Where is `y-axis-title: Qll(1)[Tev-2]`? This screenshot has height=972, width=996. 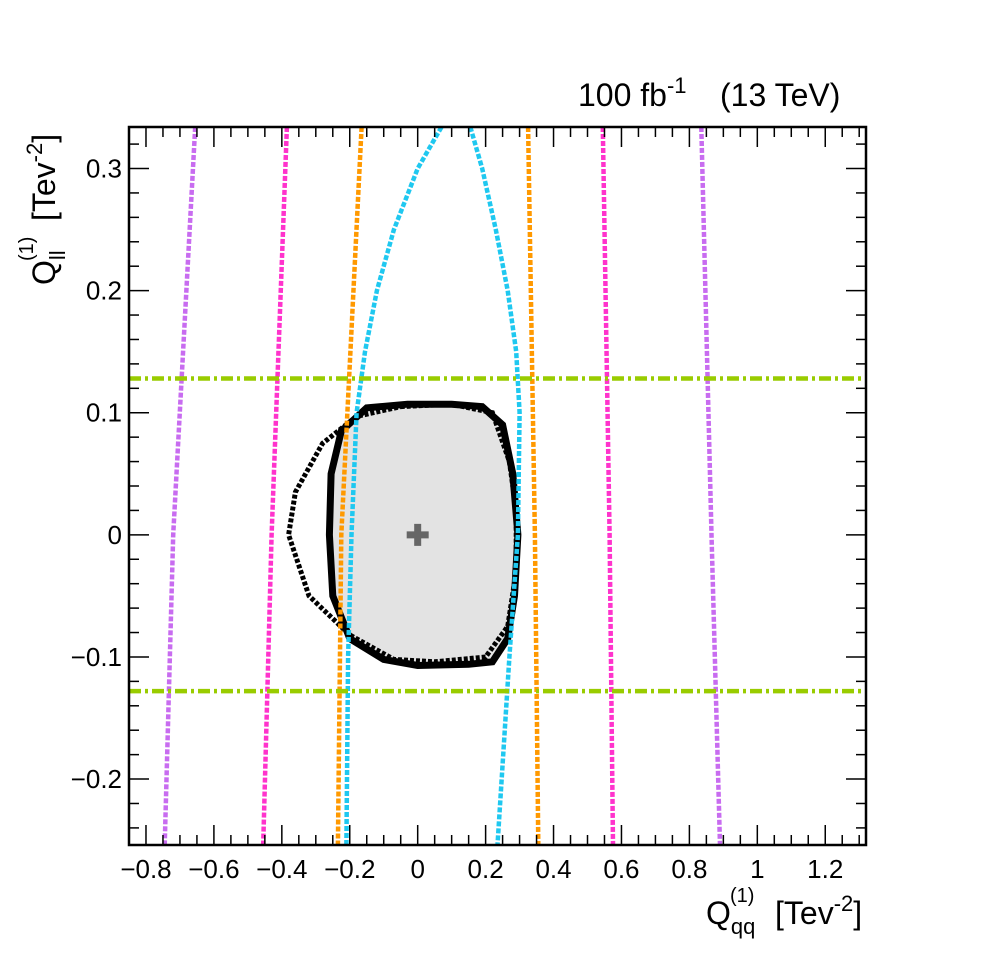 y-axis-title: Qll(1)[Tev-2] is located at coordinates (43, 209).